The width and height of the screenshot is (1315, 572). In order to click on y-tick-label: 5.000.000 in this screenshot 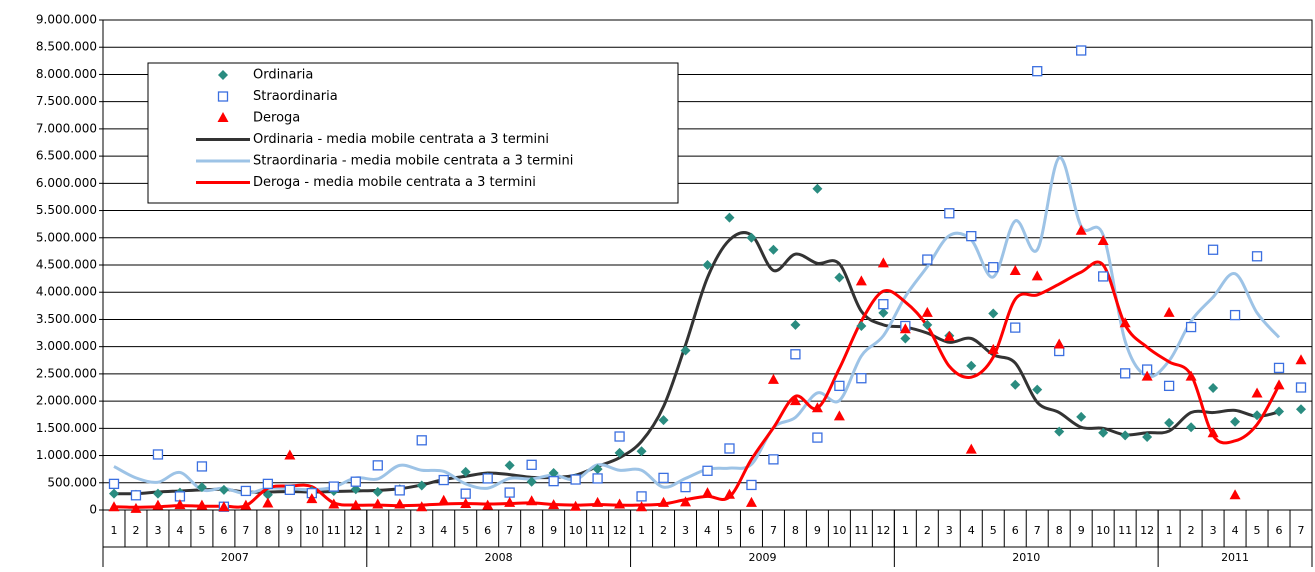, I will do `click(66, 237)`.